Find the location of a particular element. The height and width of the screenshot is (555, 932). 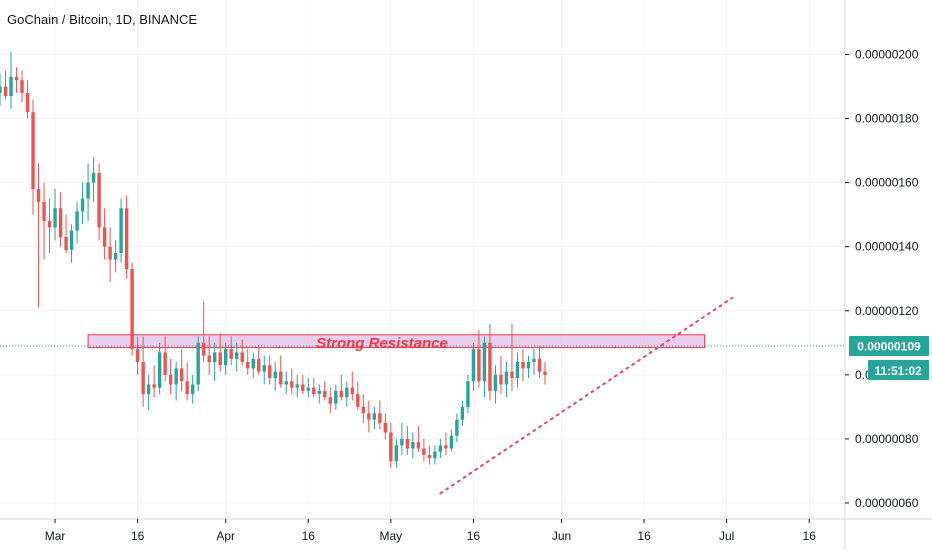

last-price-badge is located at coordinates (889, 346).